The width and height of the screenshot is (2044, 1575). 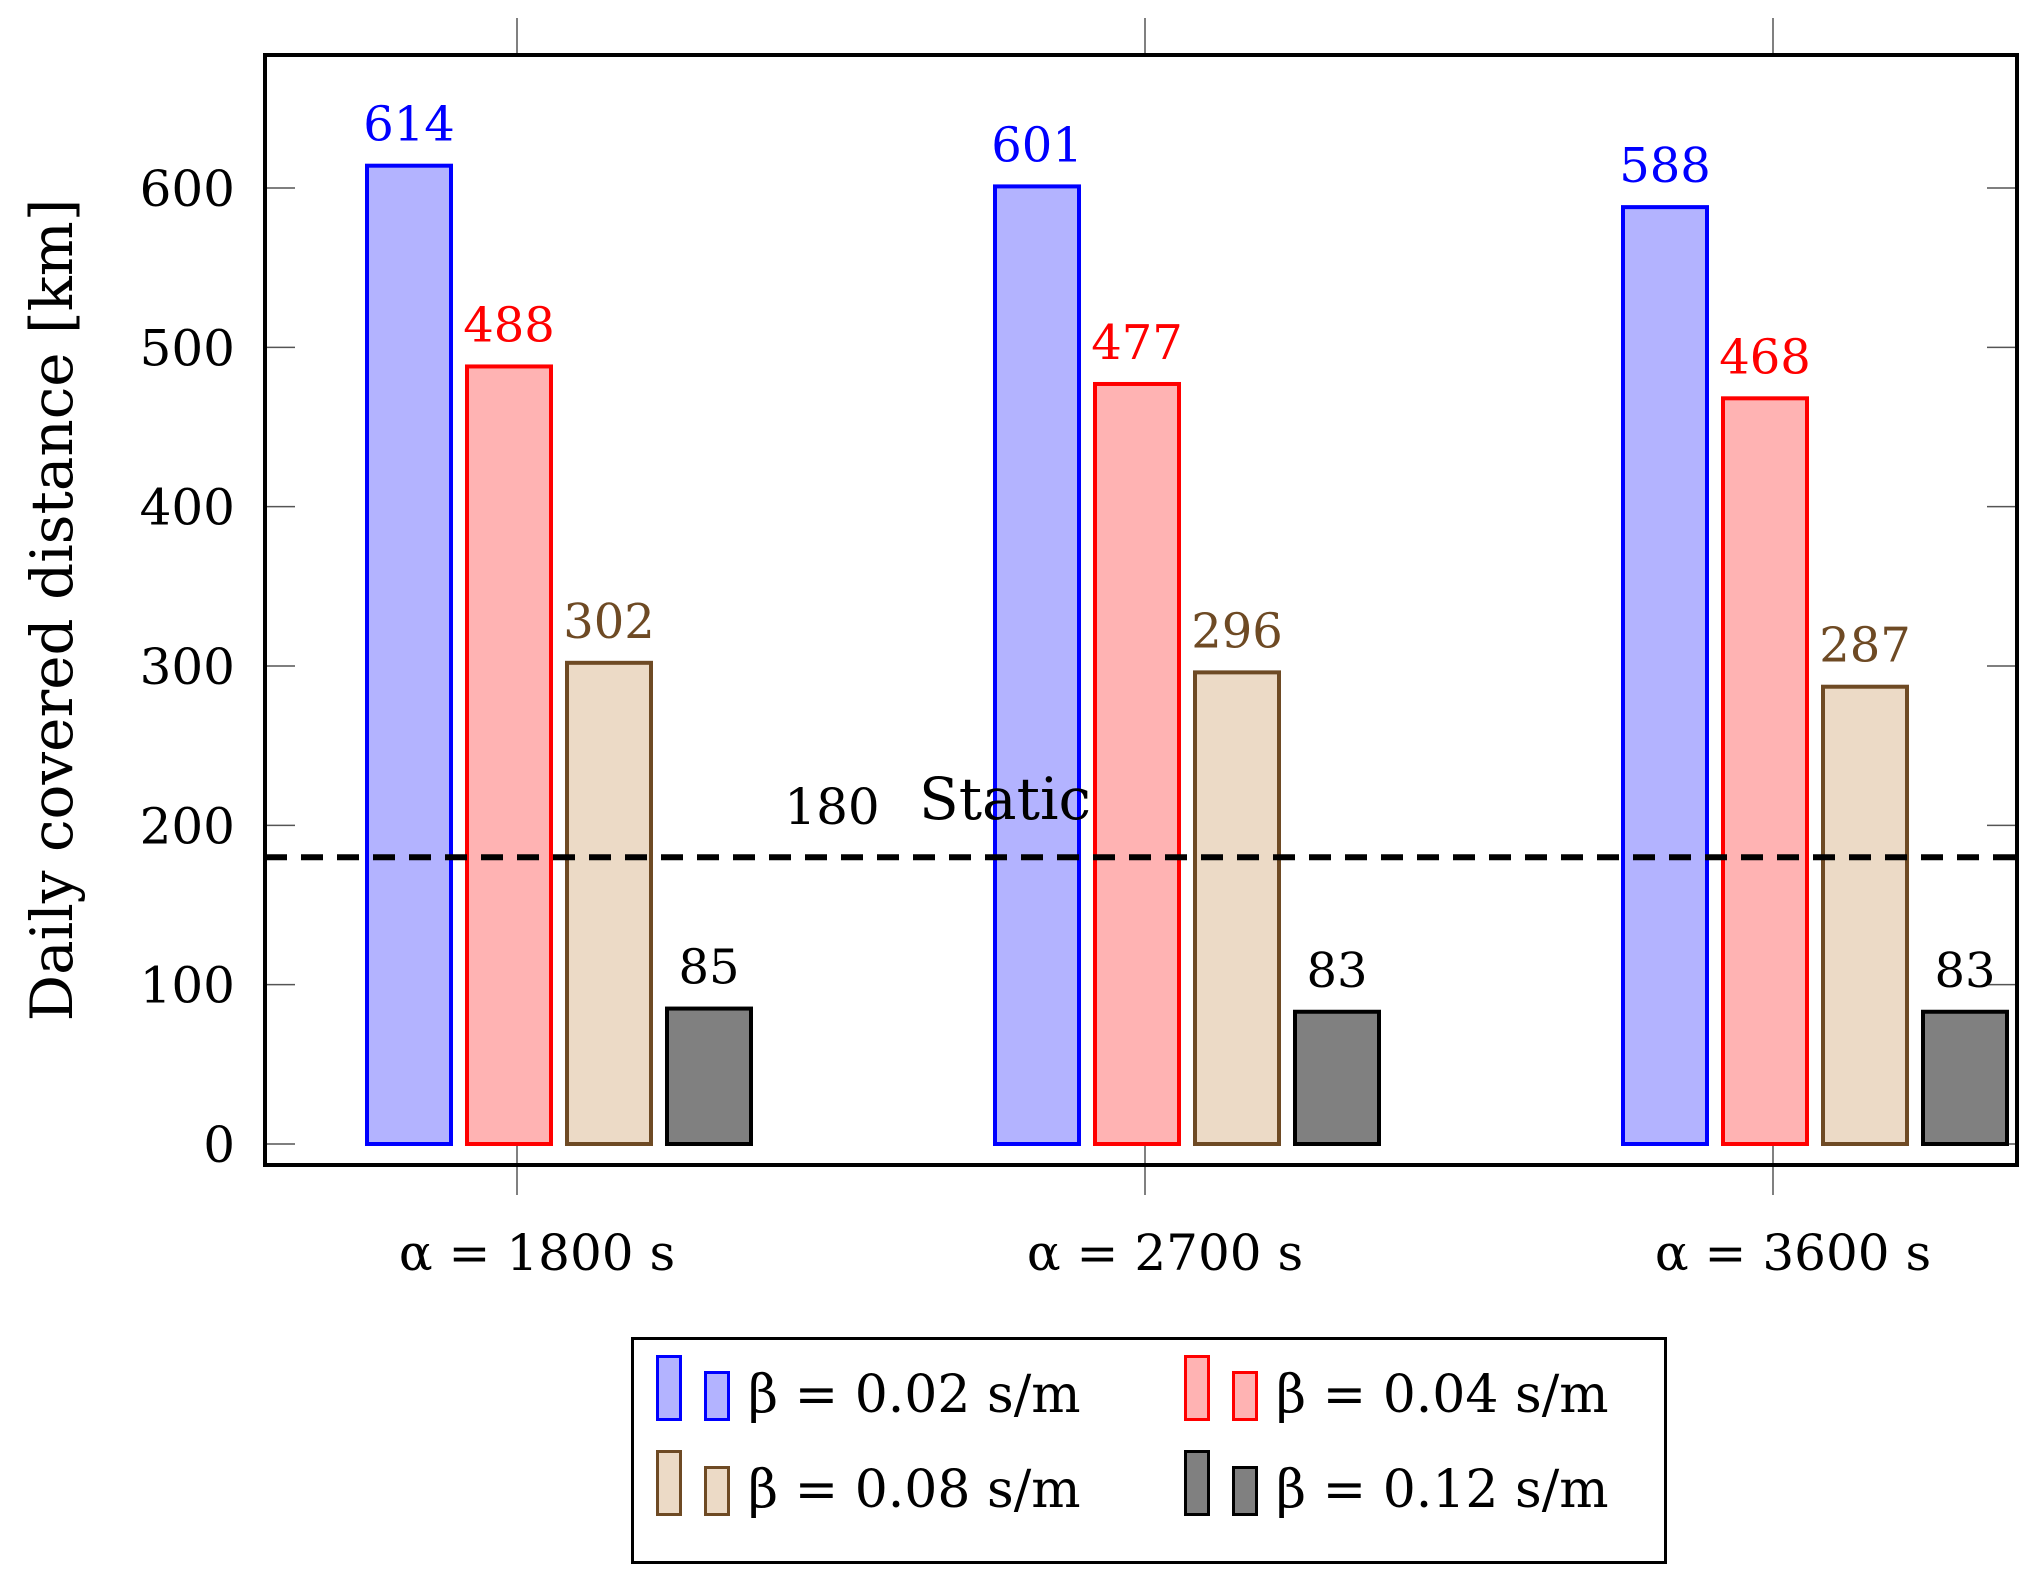 I want to click on reference-line-label: Static, so click(x=1005, y=799).